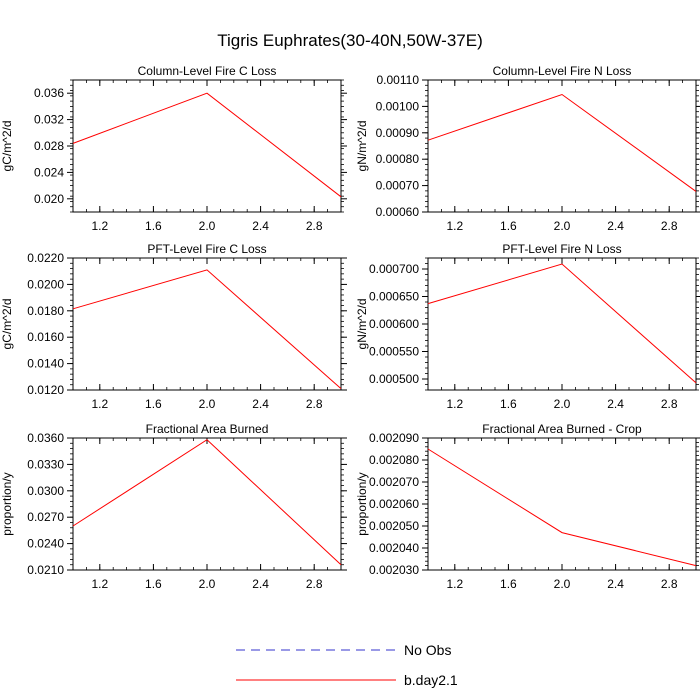  Describe the element at coordinates (45, 517) in the screenshot. I see `y-tick-label: 0.0270` at that location.